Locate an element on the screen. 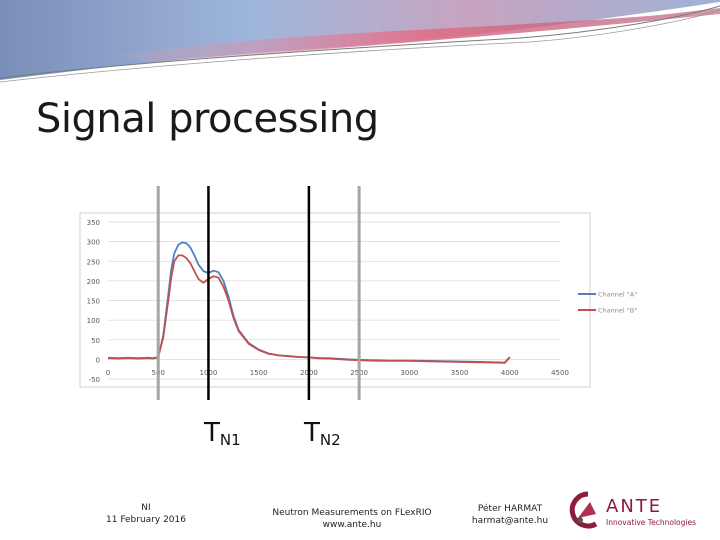  y-tick-label: 0 is located at coordinates (98, 360).